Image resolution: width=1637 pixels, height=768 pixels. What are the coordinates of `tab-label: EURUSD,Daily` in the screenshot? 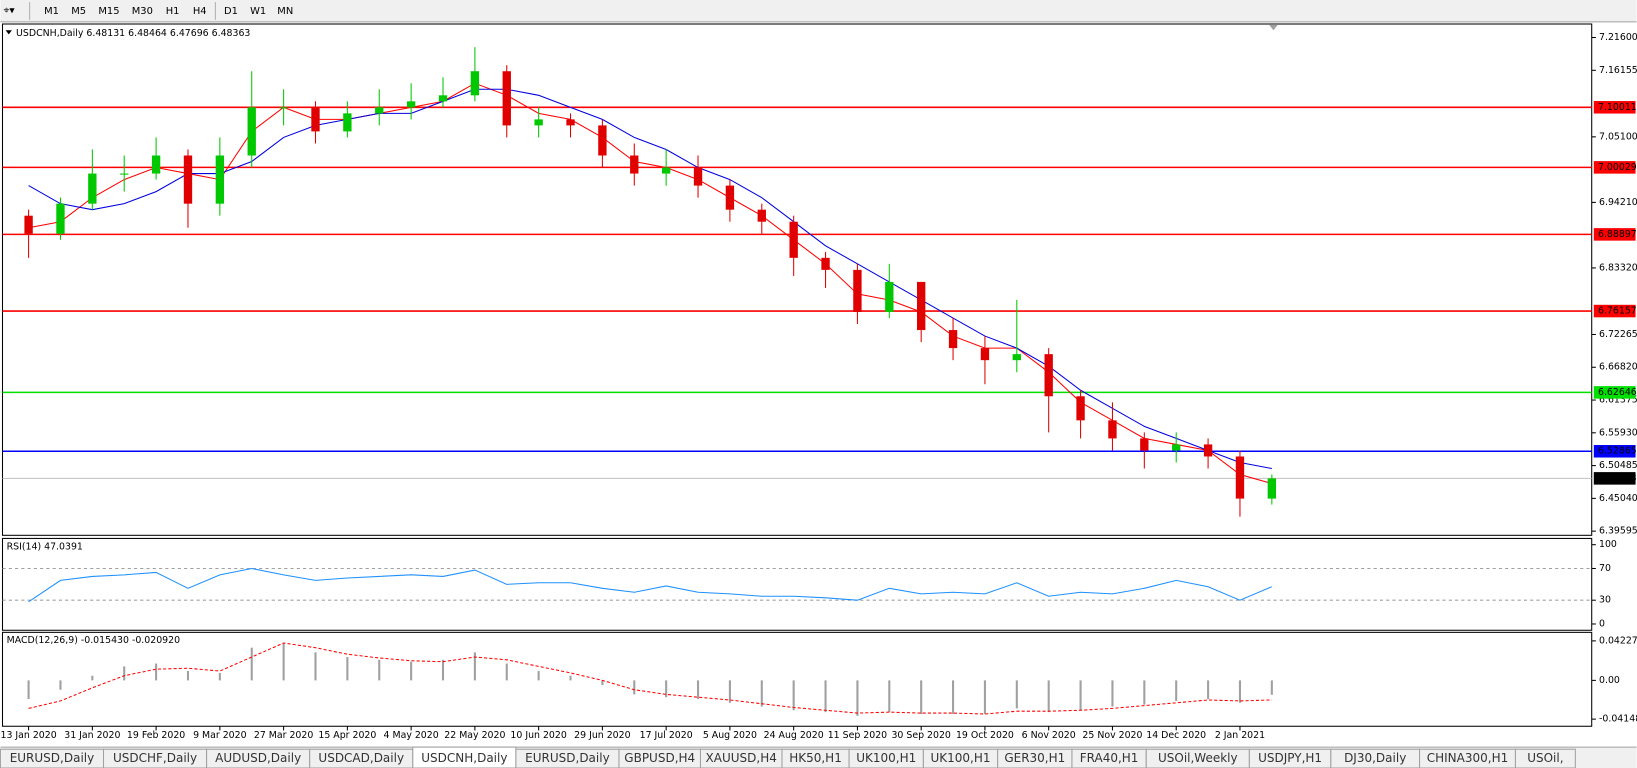 It's located at (567, 758).